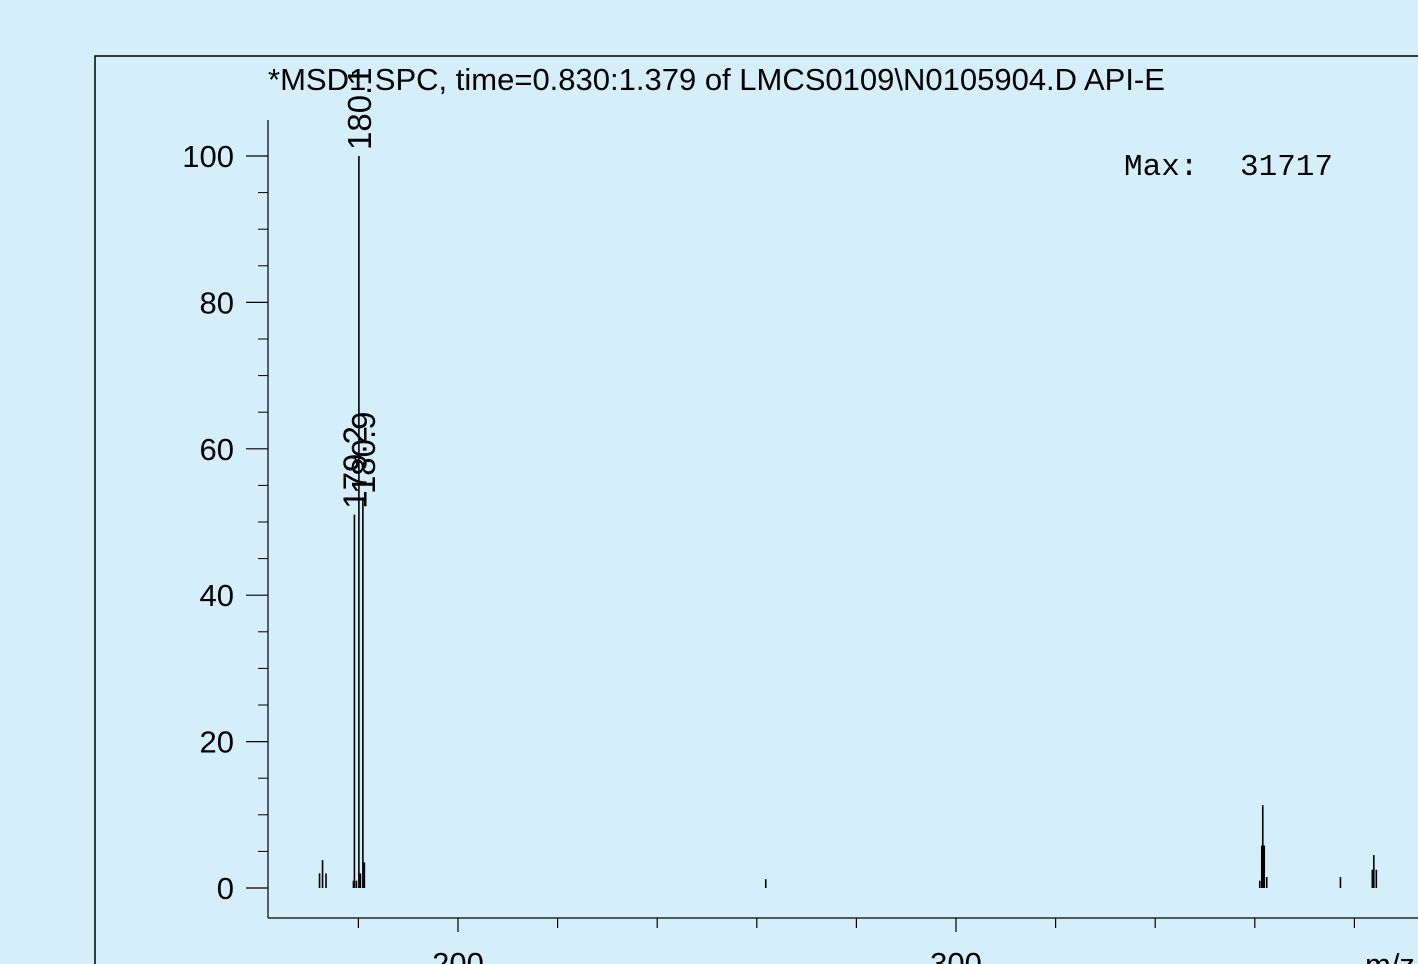 The height and width of the screenshot is (964, 1418). I want to click on y-tick-label: 40, so click(217, 595).